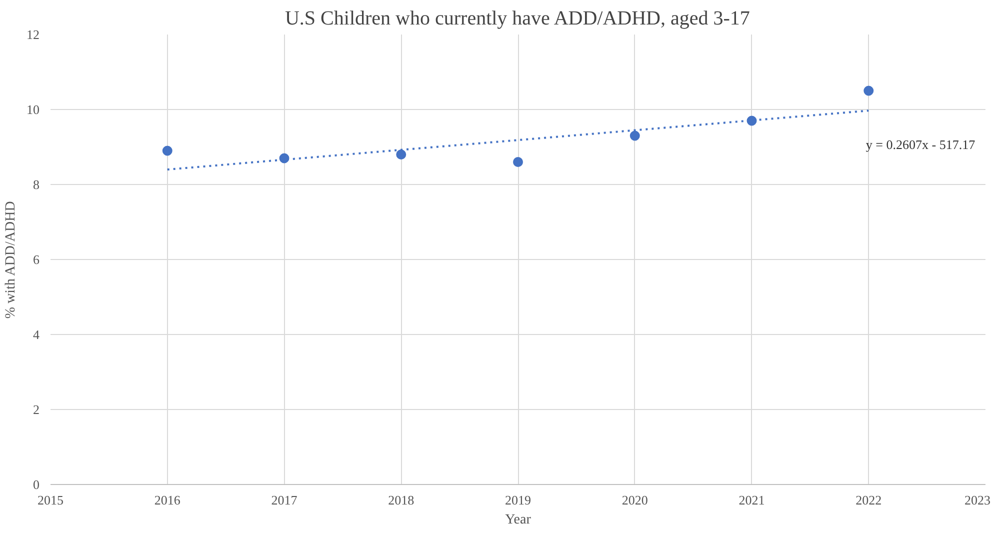 The height and width of the screenshot is (536, 994). What do you see at coordinates (401, 500) in the screenshot?
I see `x-tick-label: 2018` at bounding box center [401, 500].